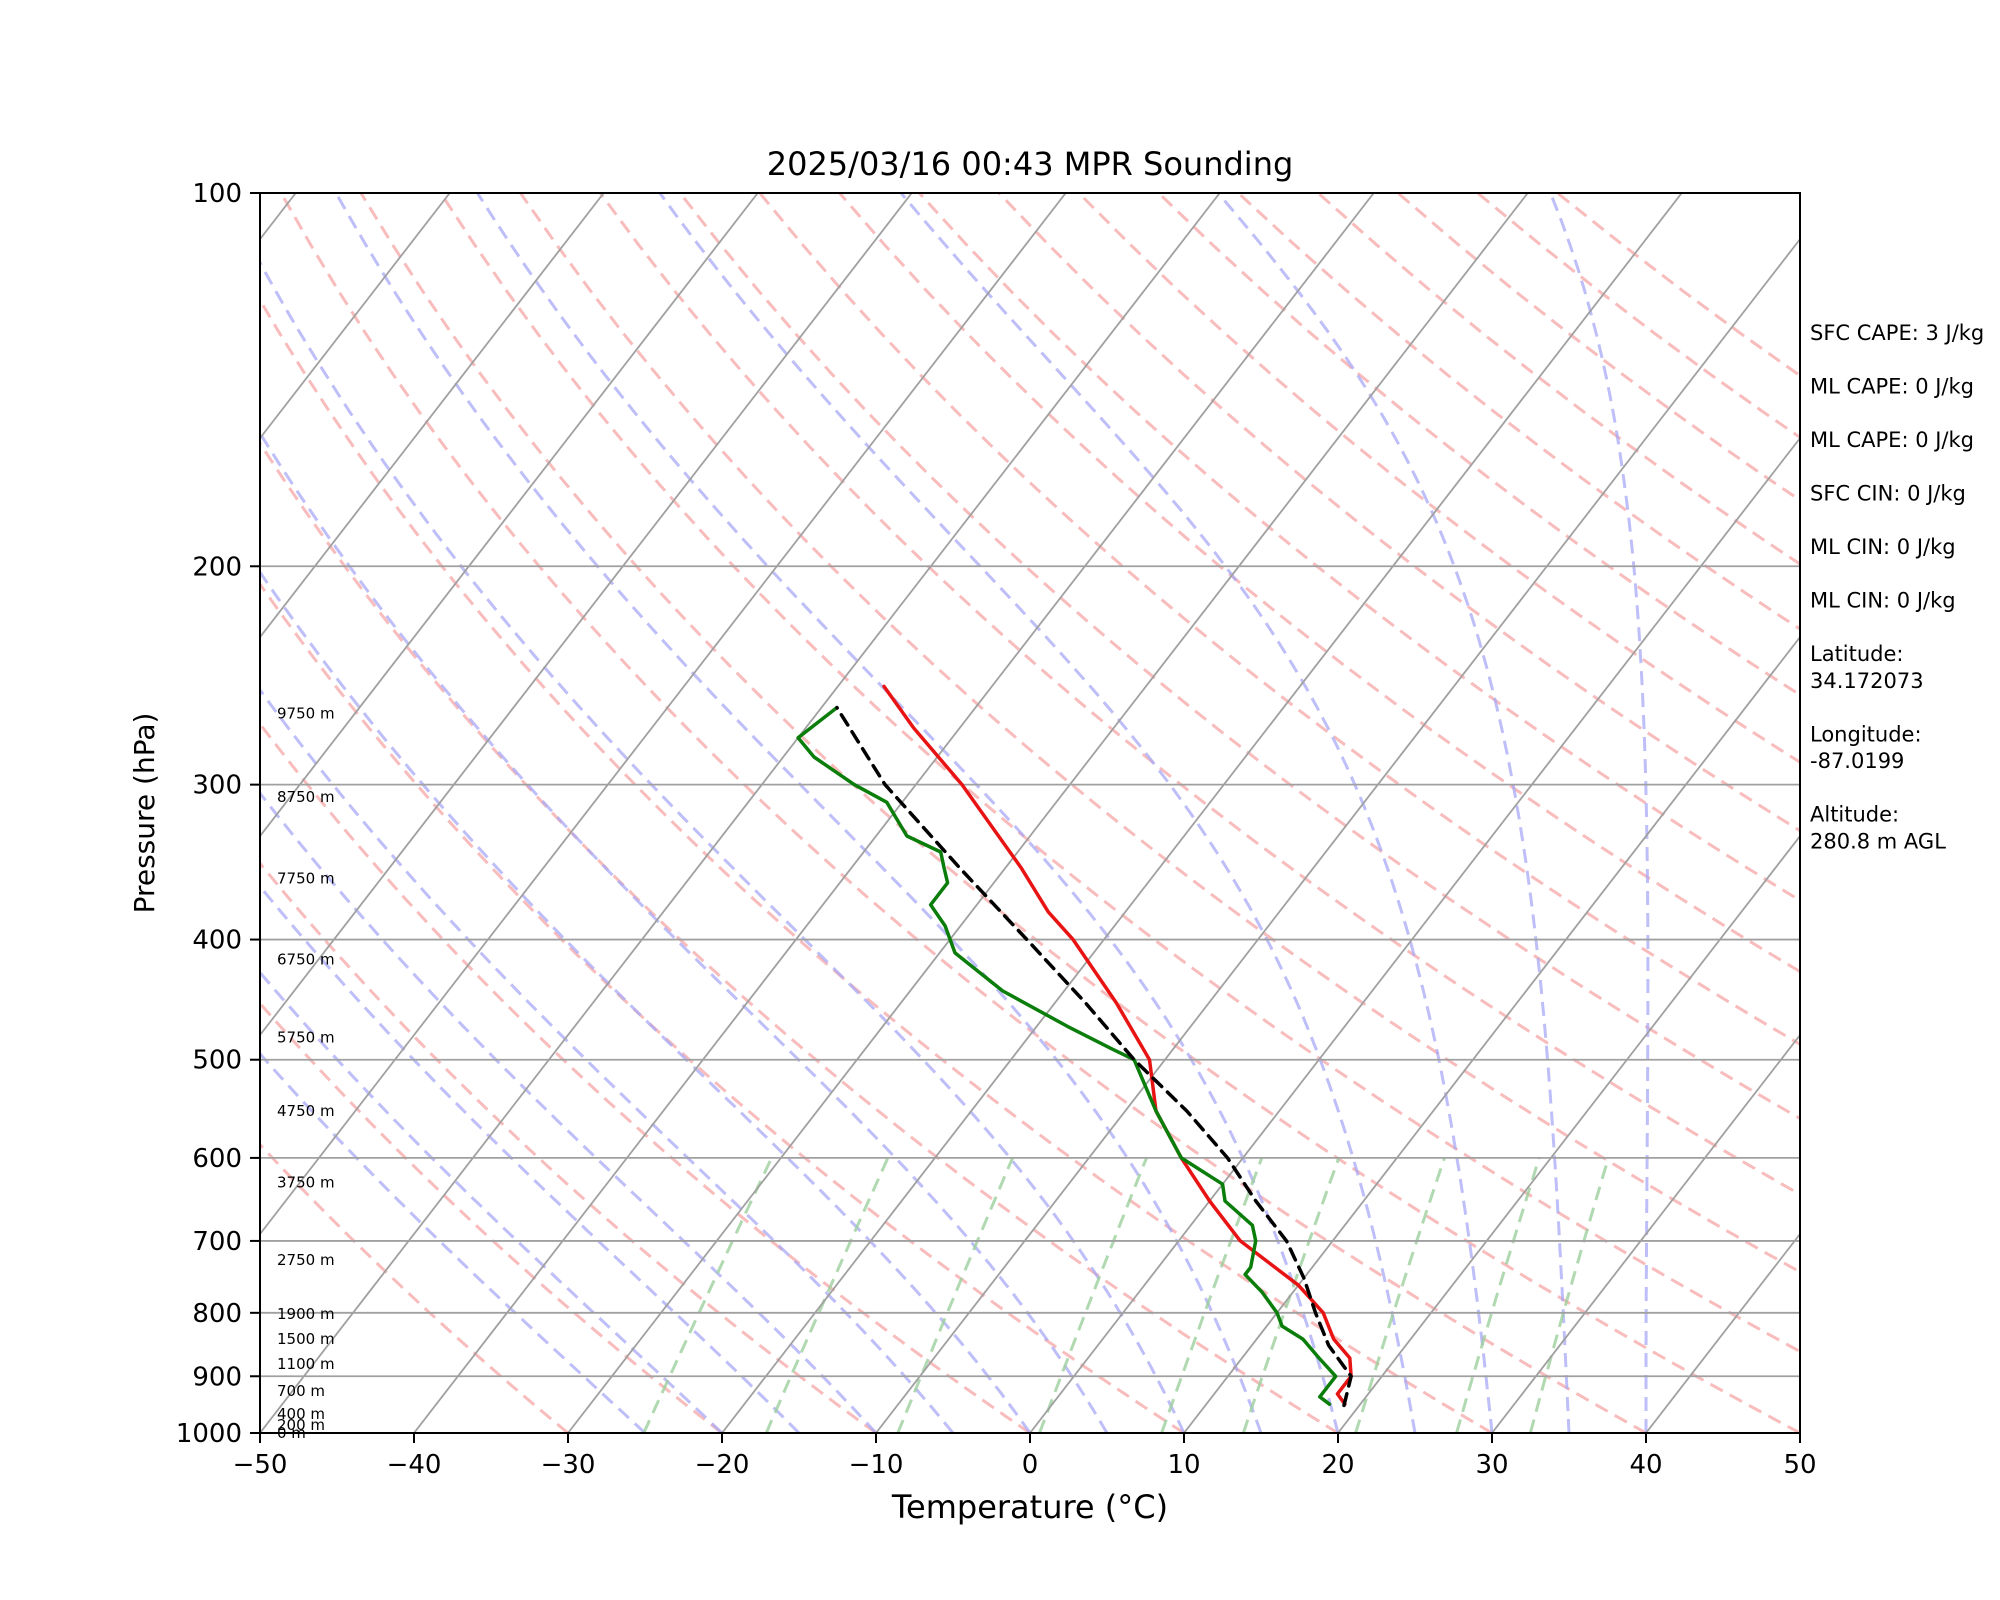  I want to click on stat-annotation: -87.0199, so click(1857, 761).